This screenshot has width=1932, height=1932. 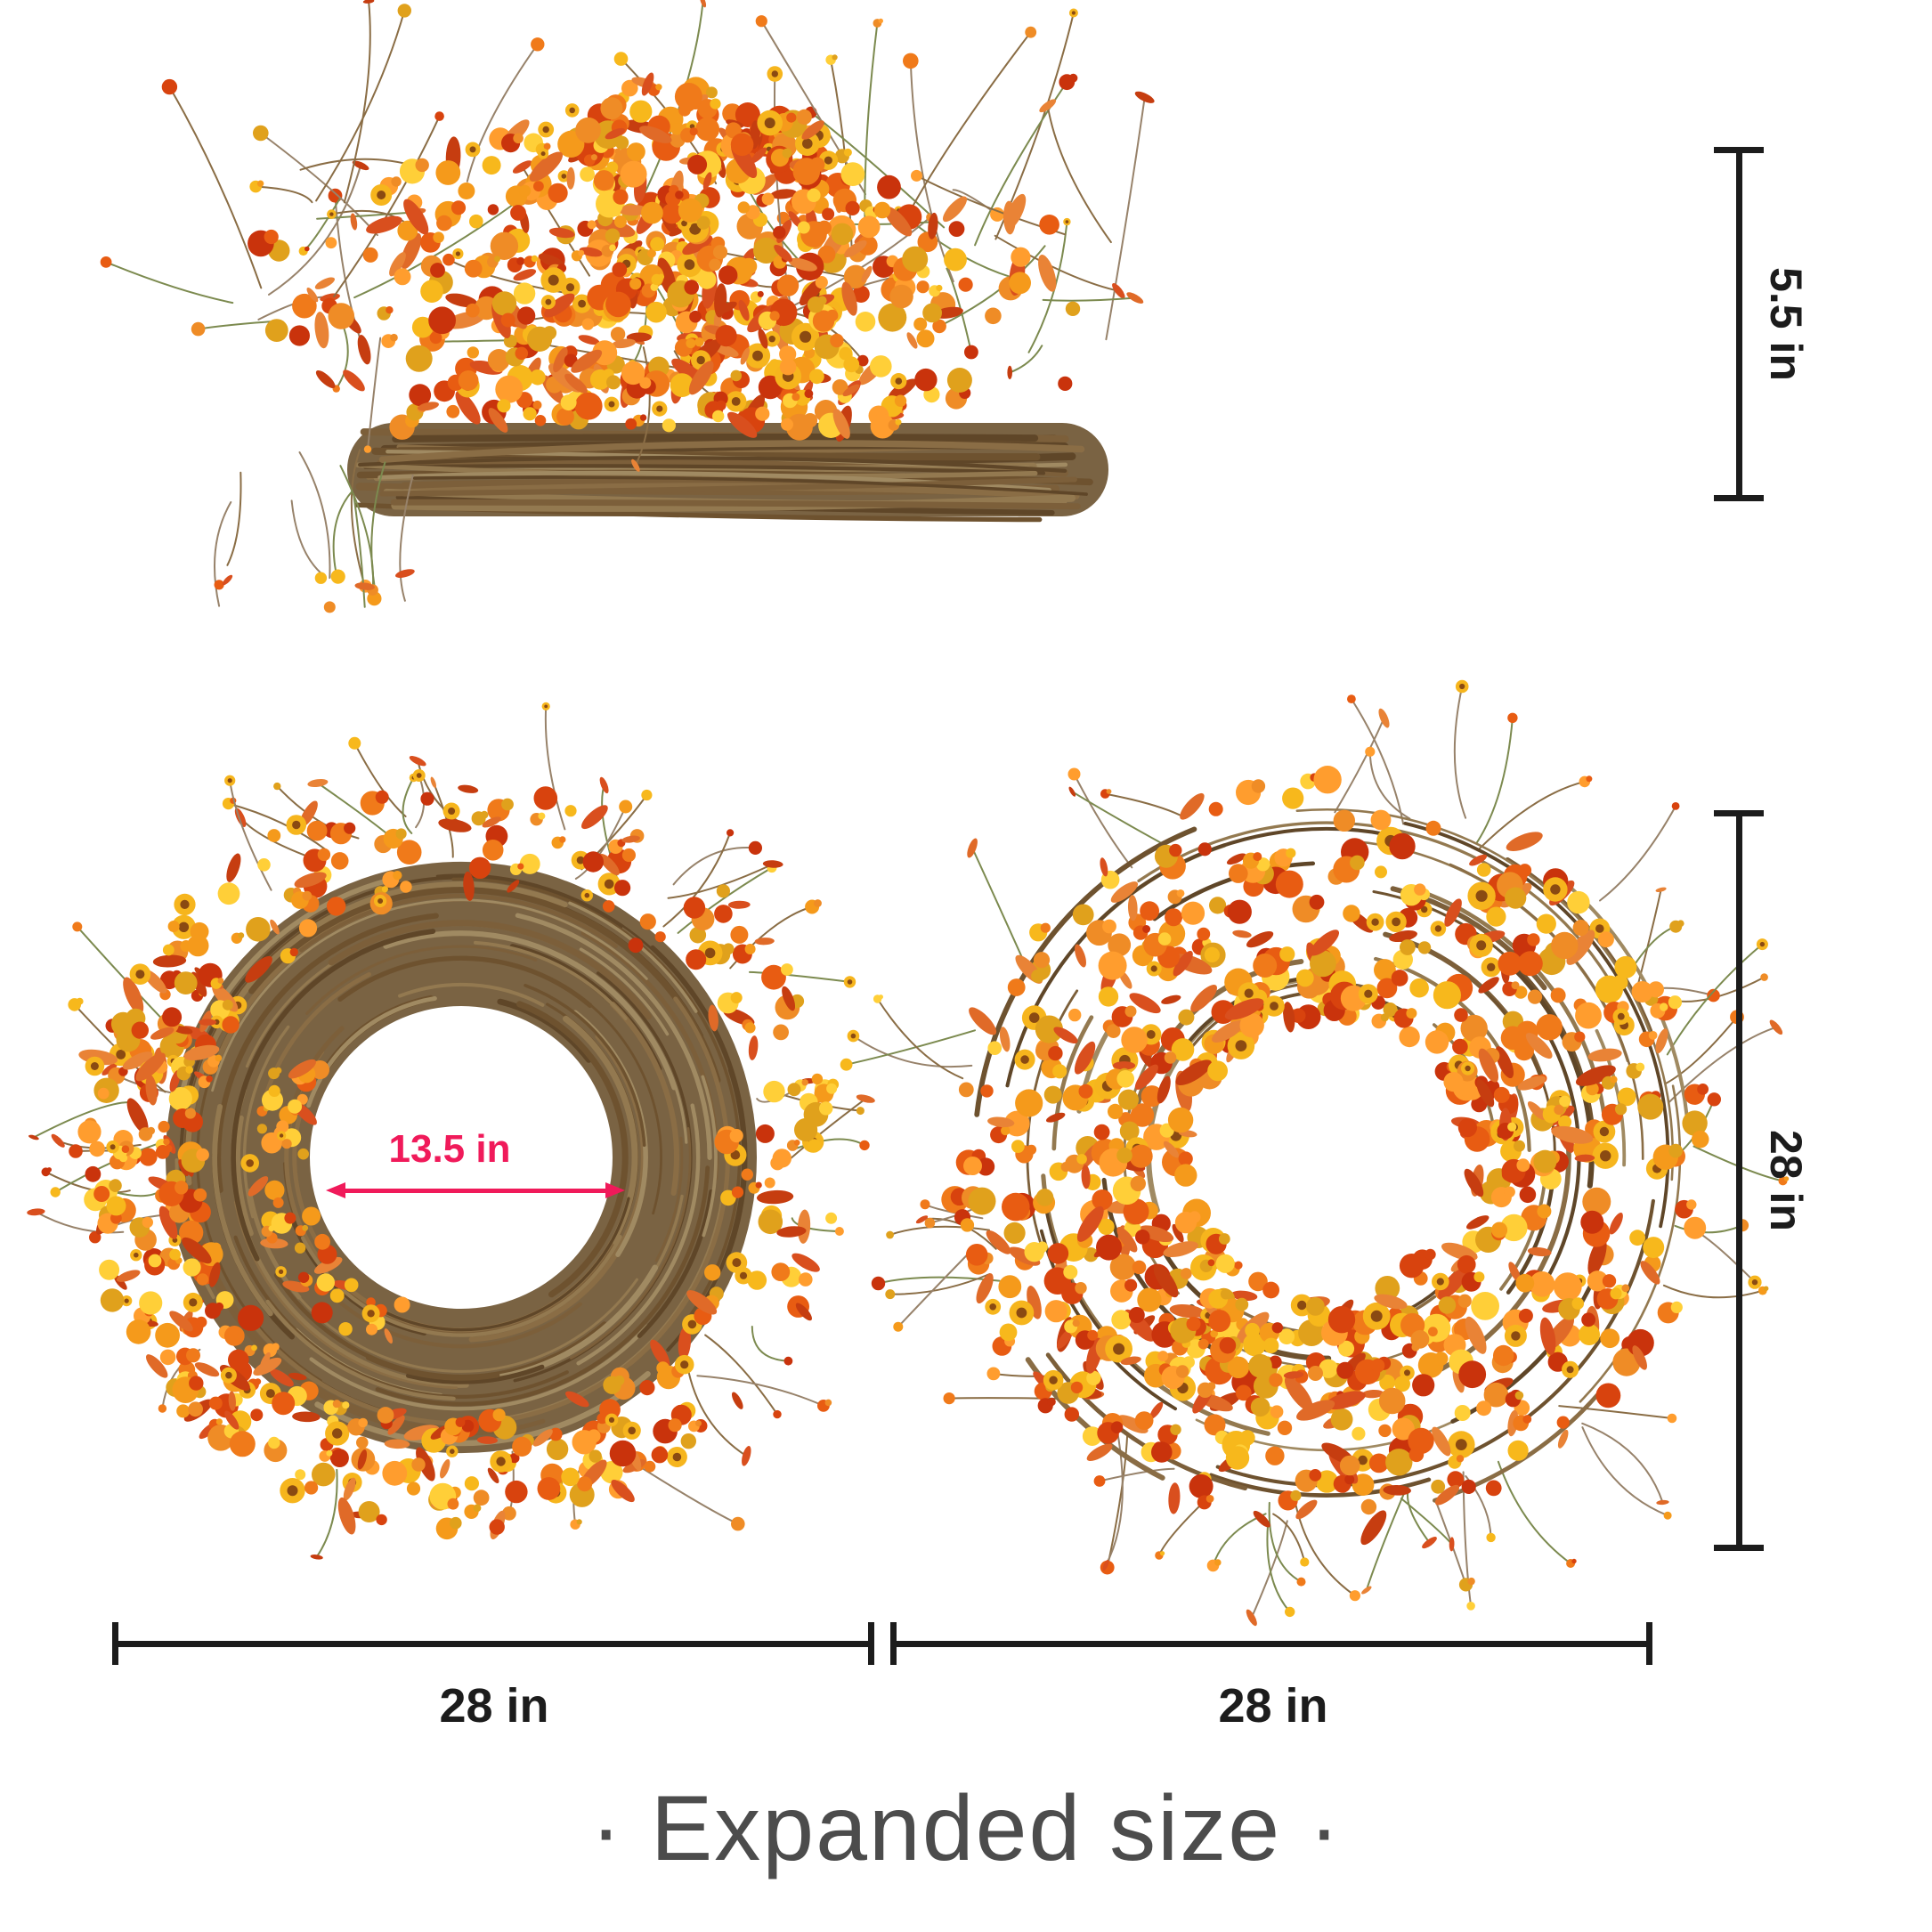 I want to click on arrow-shaft, so click(x=475, y=1191).